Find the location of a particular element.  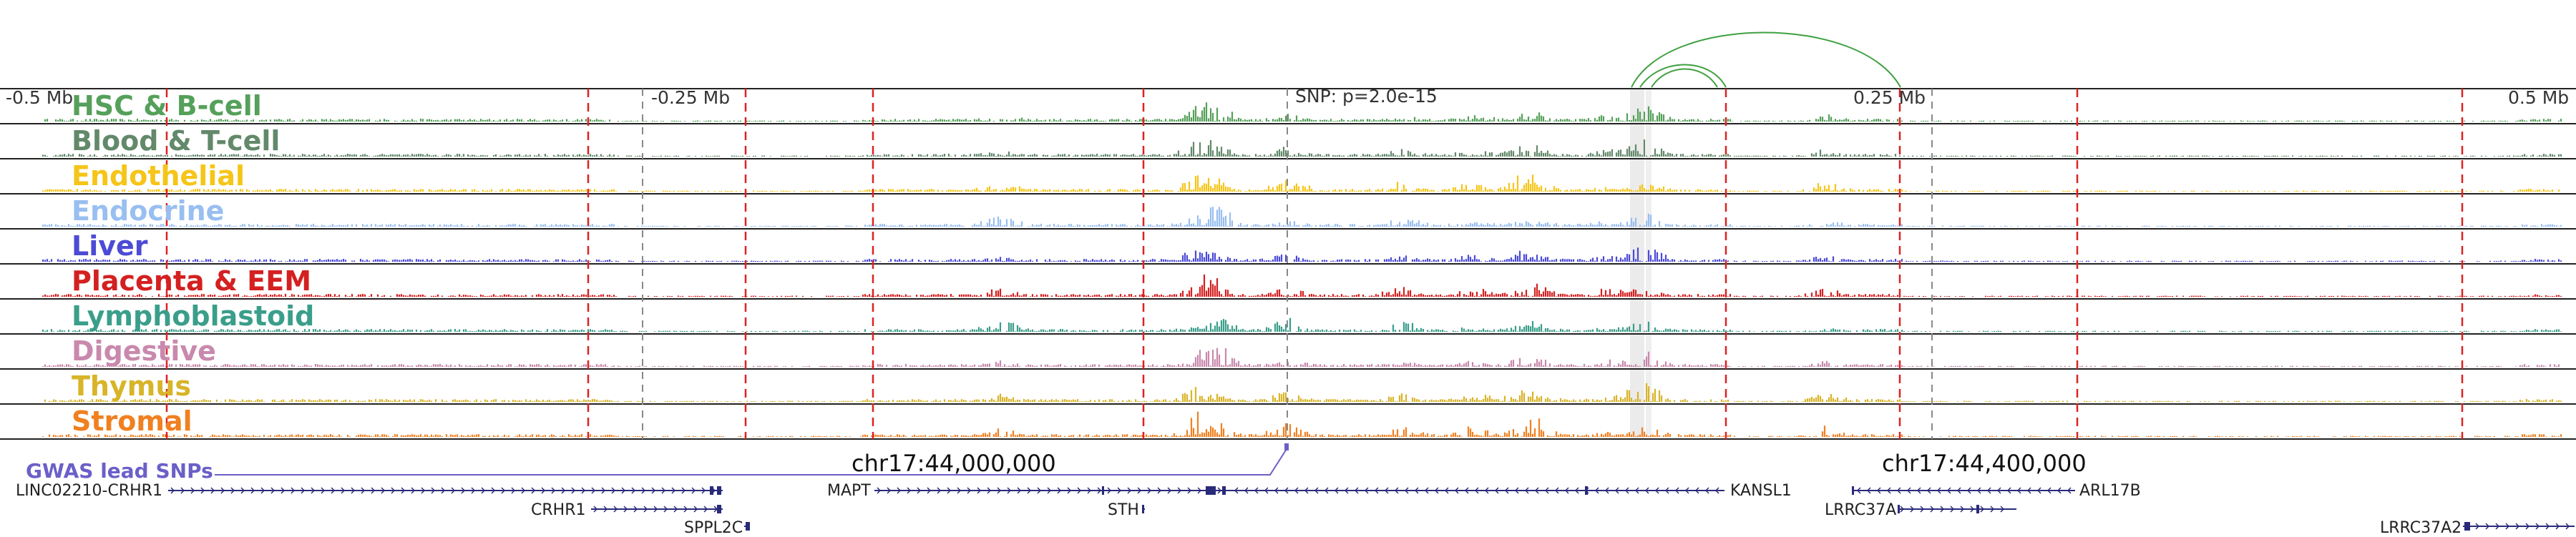

gene-sppl2c-exon is located at coordinates (748, 526).